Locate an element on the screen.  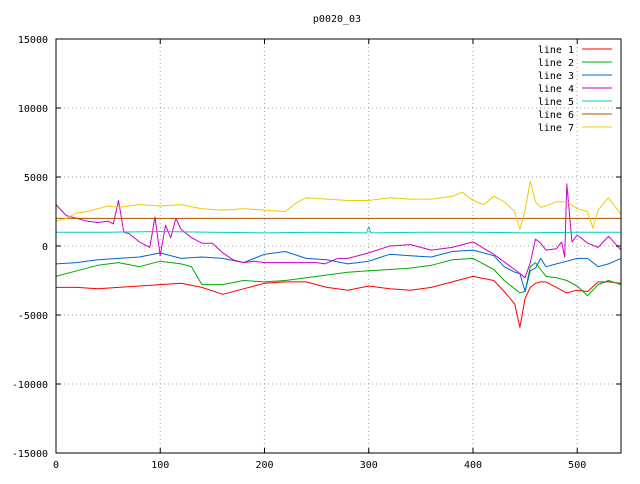
legend-label: line 3 is located at coordinates (556, 76).